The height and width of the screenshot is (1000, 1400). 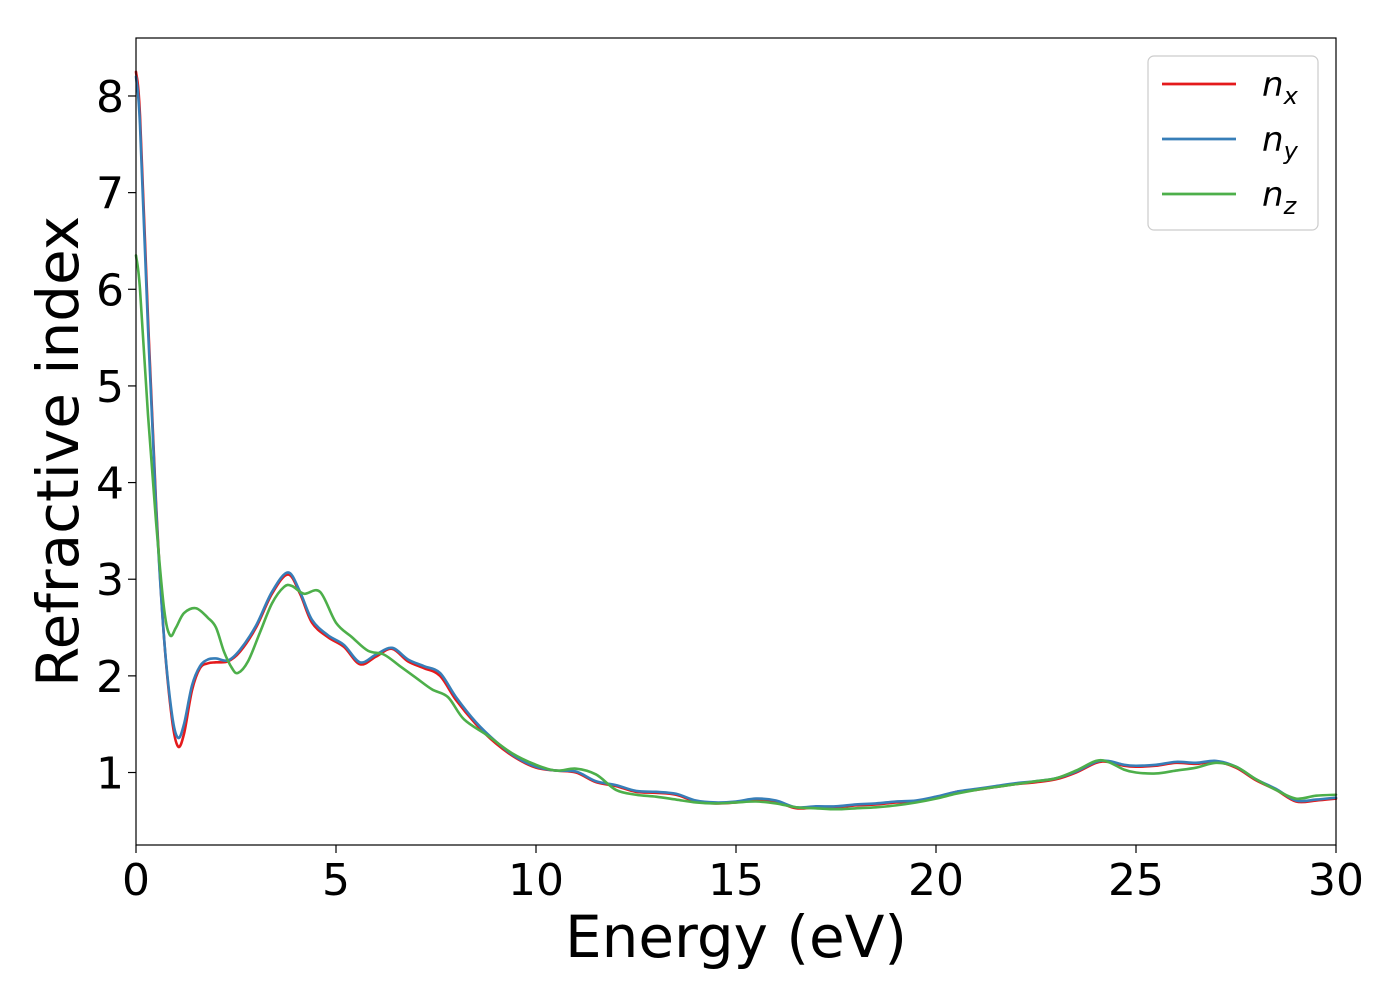 What do you see at coordinates (110, 774) in the screenshot?
I see `y-tick-label: 1` at bounding box center [110, 774].